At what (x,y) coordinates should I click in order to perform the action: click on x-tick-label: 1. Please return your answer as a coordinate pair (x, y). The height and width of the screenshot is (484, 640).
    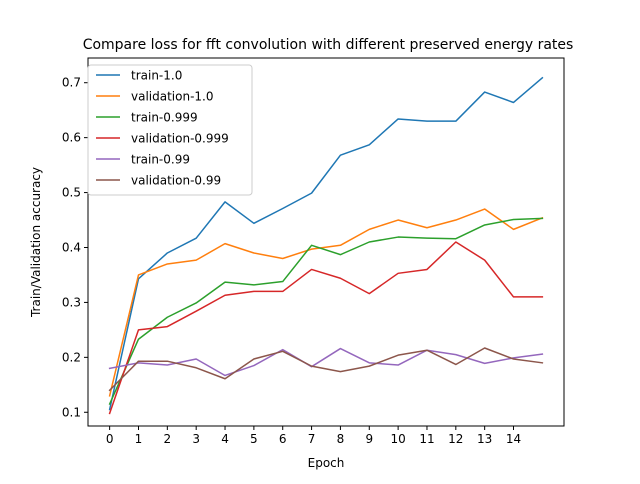
    Looking at the image, I should click on (139, 439).